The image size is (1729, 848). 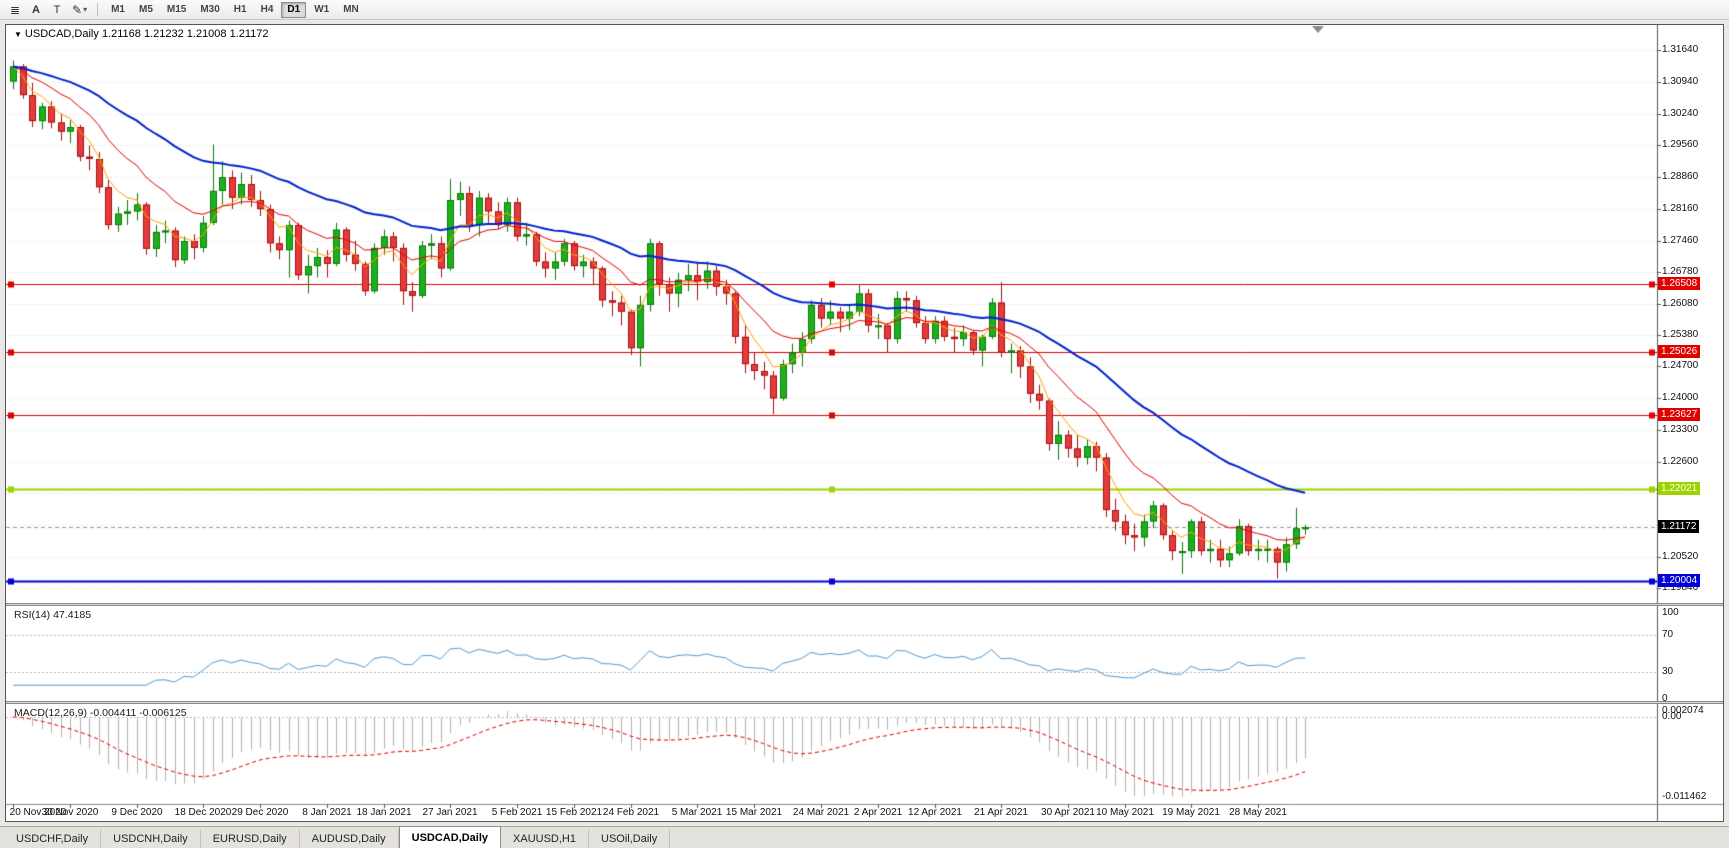 I want to click on time-axis-label: 2 Apr 2021, so click(x=878, y=812).